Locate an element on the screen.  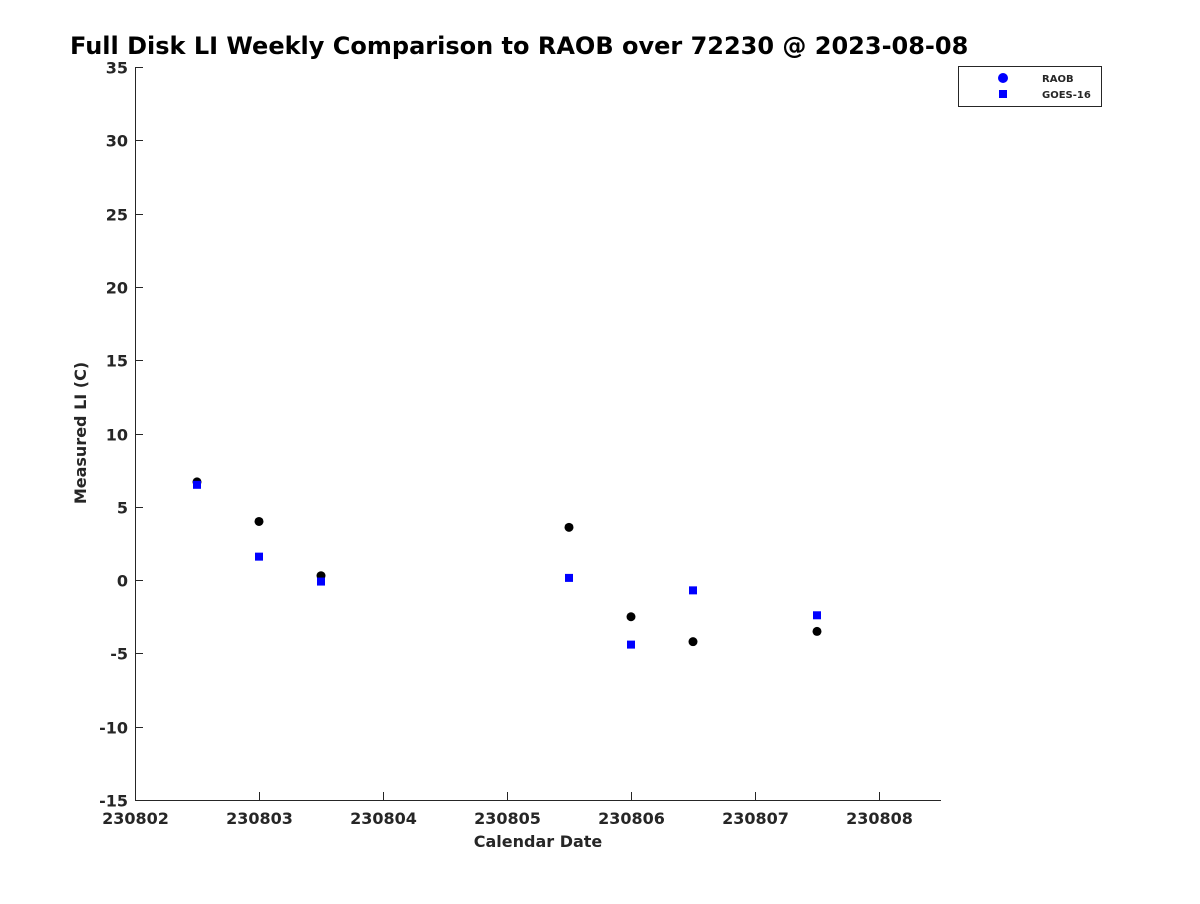
y-tick-label: -5 is located at coordinates (119, 654).